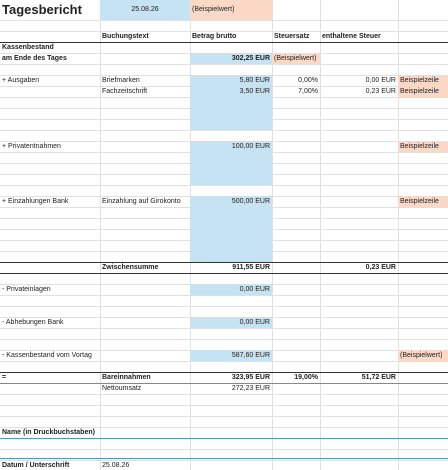 The width and height of the screenshot is (448, 470). What do you see at coordinates (26, 289) in the screenshot?
I see `label: - Privateinlagen` at bounding box center [26, 289].